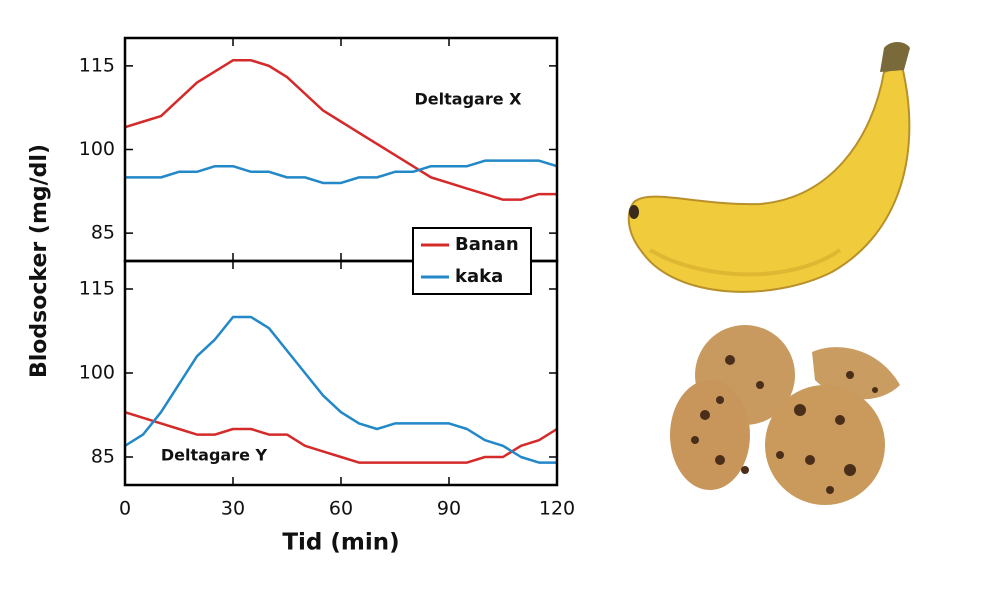  What do you see at coordinates (340, 543) in the screenshot?
I see `x-axis-label: Tid (min)` at bounding box center [340, 543].